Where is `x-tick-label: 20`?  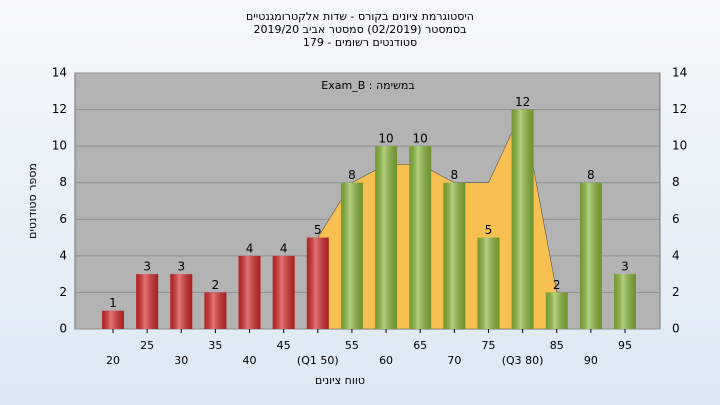
x-tick-label: 20 is located at coordinates (113, 360).